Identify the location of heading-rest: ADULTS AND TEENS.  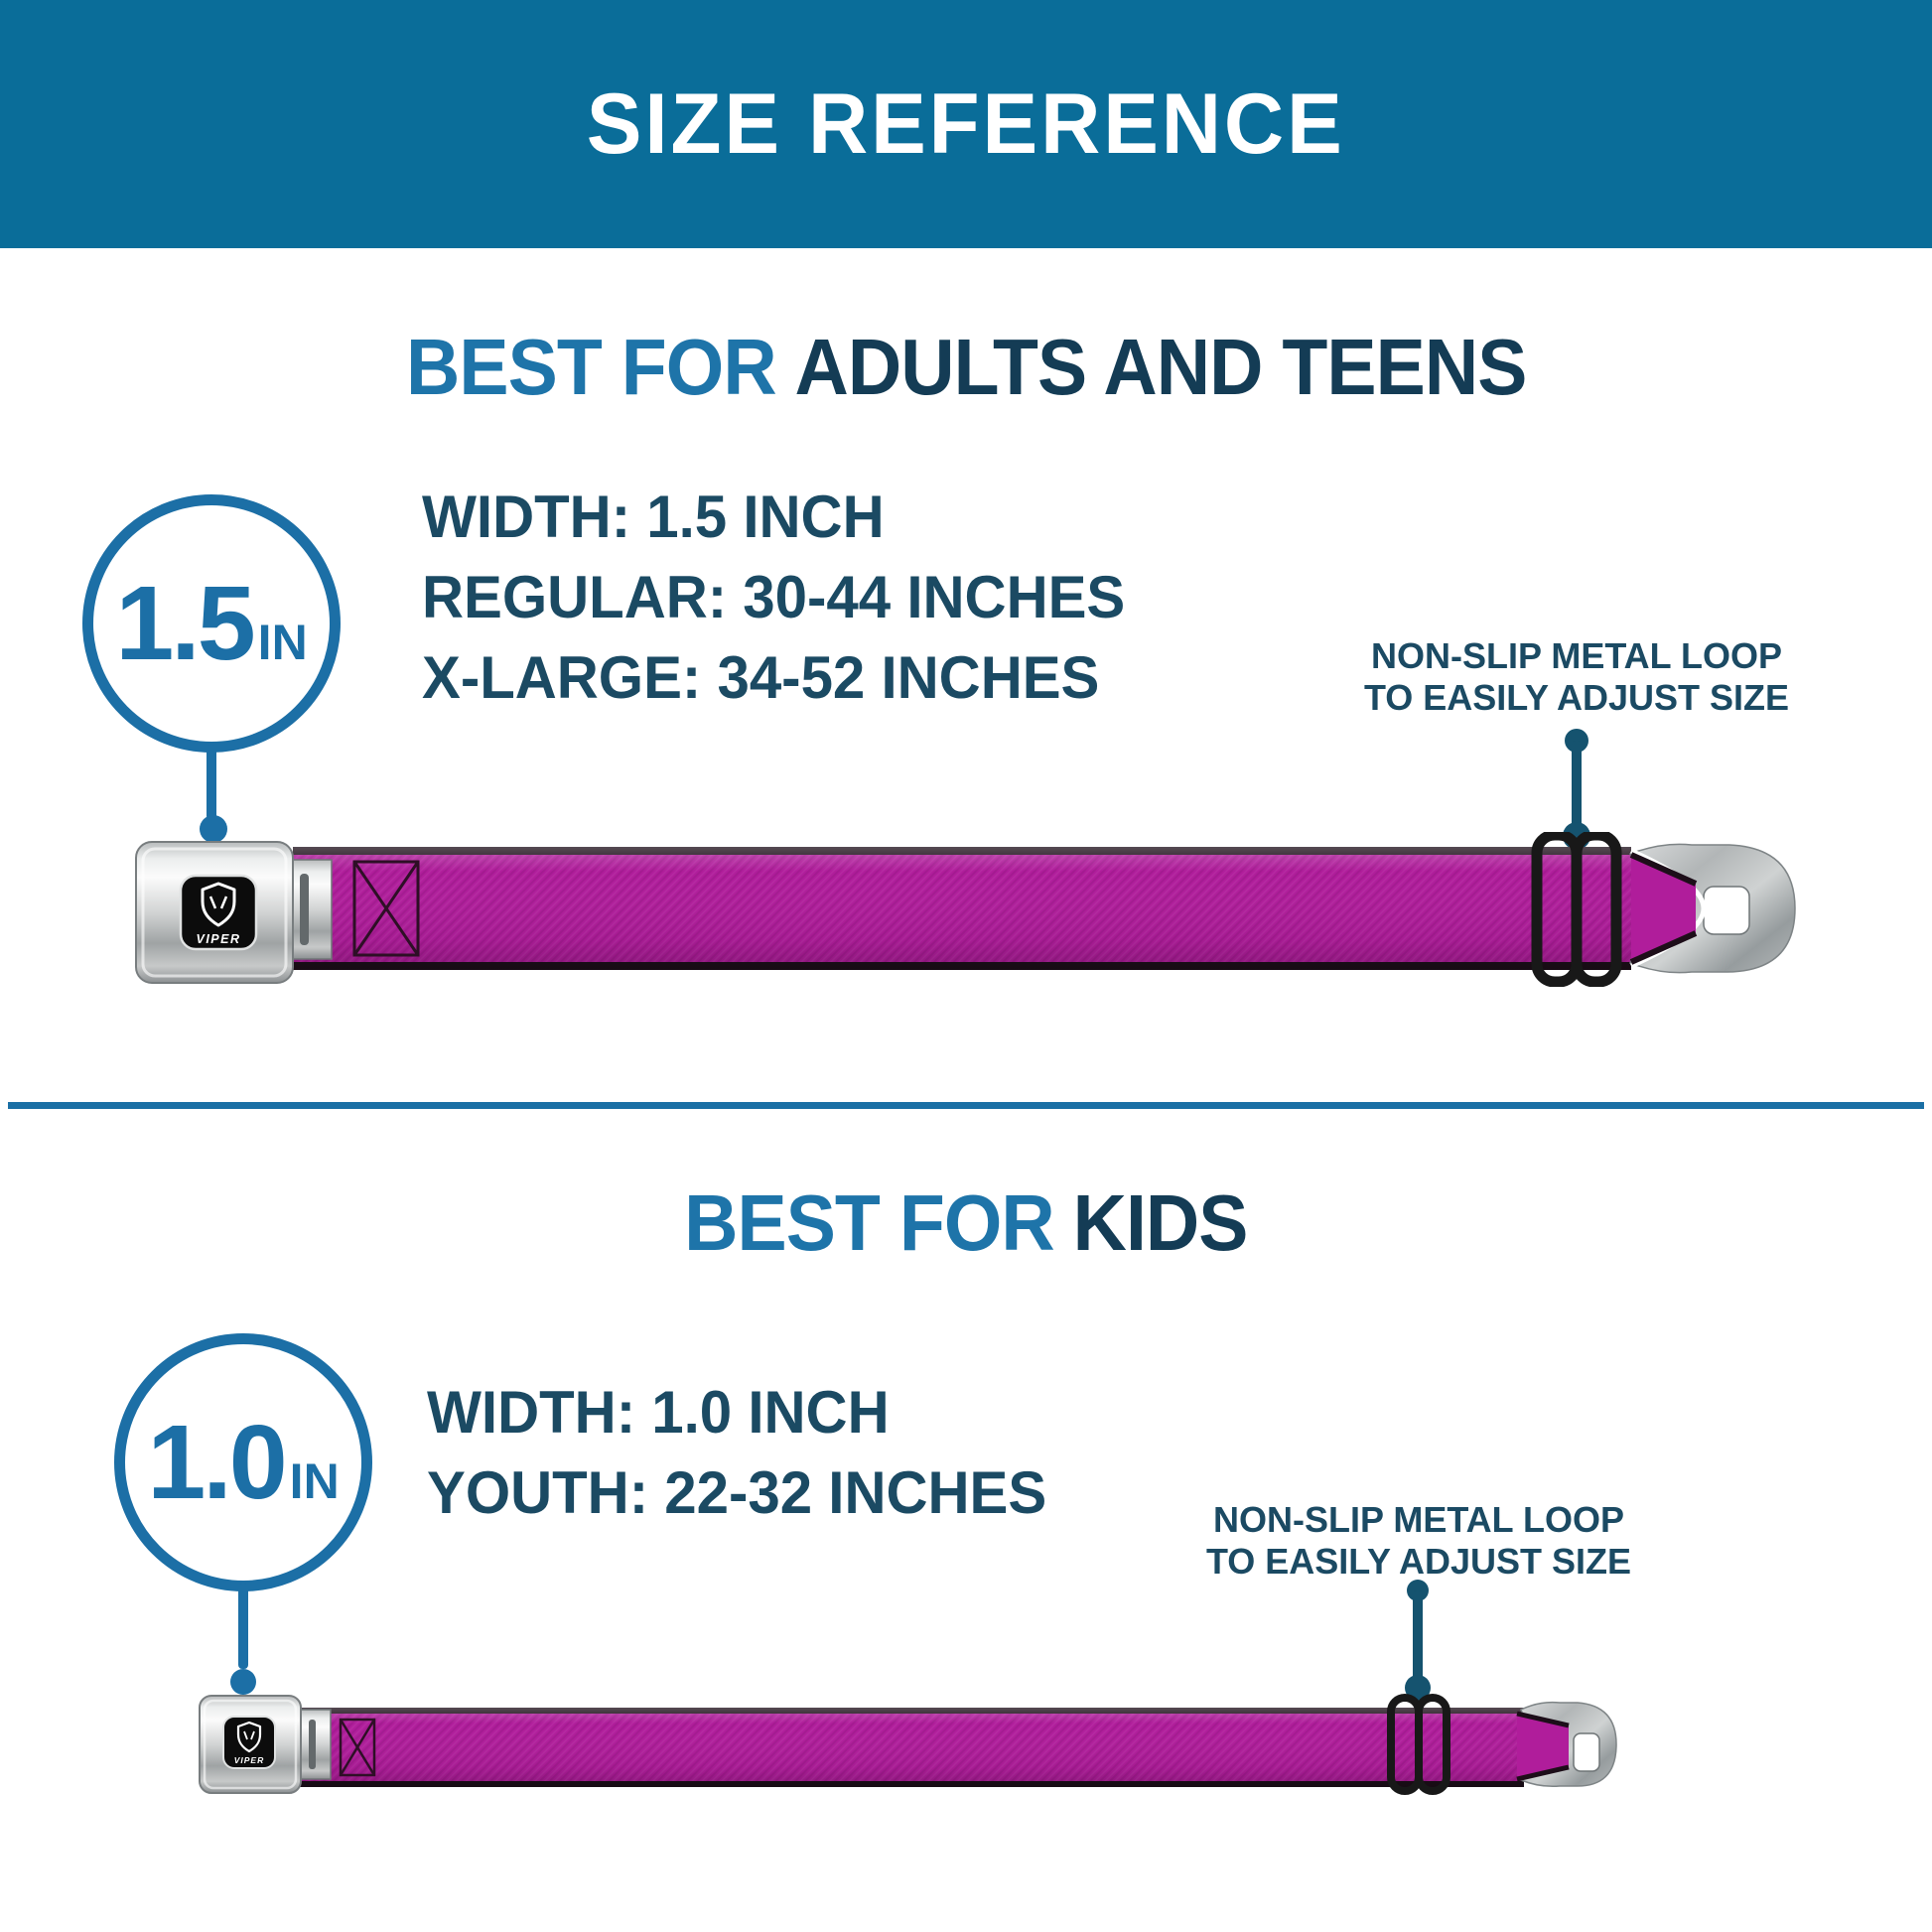
(1160, 367).